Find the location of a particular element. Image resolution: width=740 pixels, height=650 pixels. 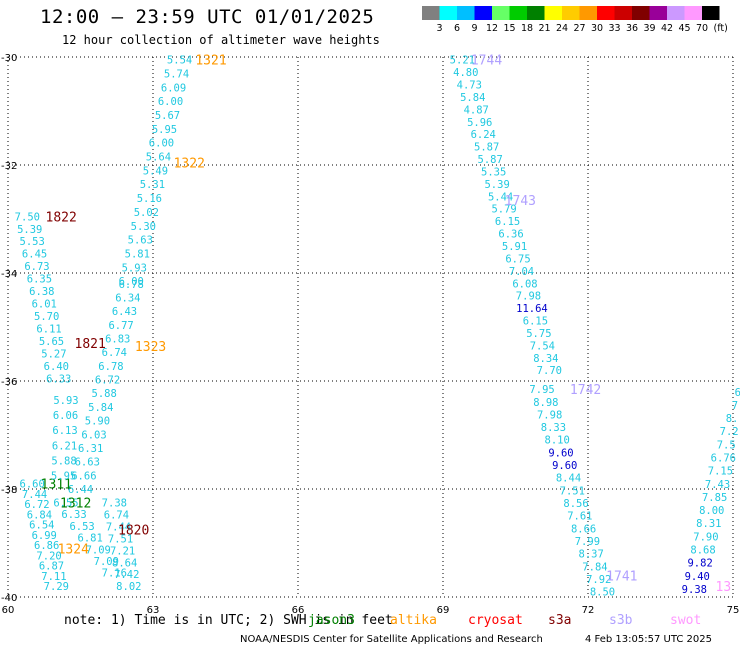

wave-height-value: 7.95 is located at coordinates (541, 390).